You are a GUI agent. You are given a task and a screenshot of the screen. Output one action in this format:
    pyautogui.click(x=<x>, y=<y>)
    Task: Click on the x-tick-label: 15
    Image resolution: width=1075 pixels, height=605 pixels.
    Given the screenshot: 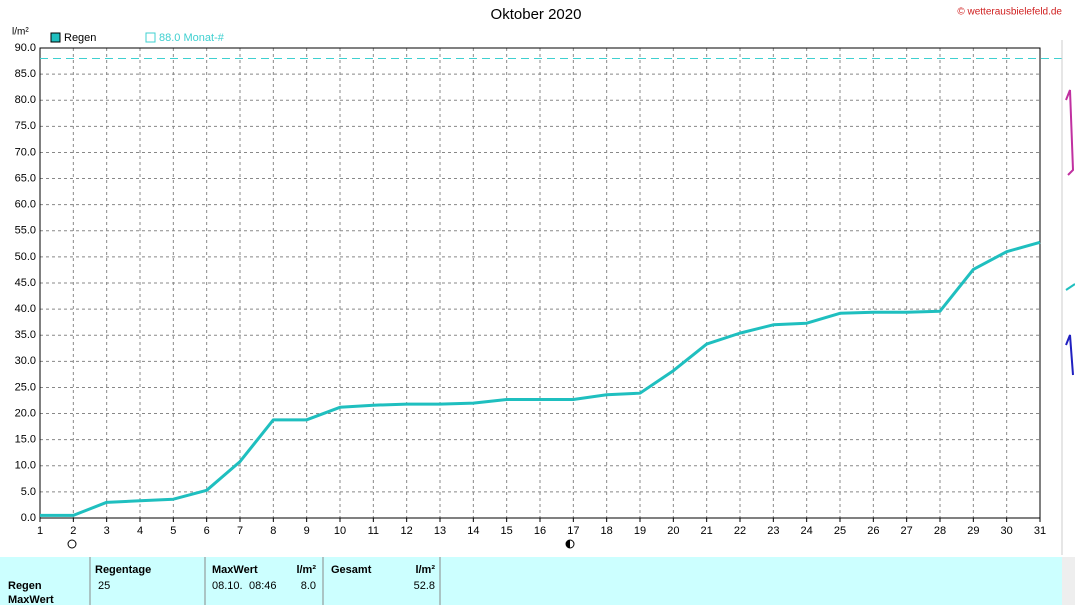 What is the action you would take?
    pyautogui.click(x=507, y=531)
    